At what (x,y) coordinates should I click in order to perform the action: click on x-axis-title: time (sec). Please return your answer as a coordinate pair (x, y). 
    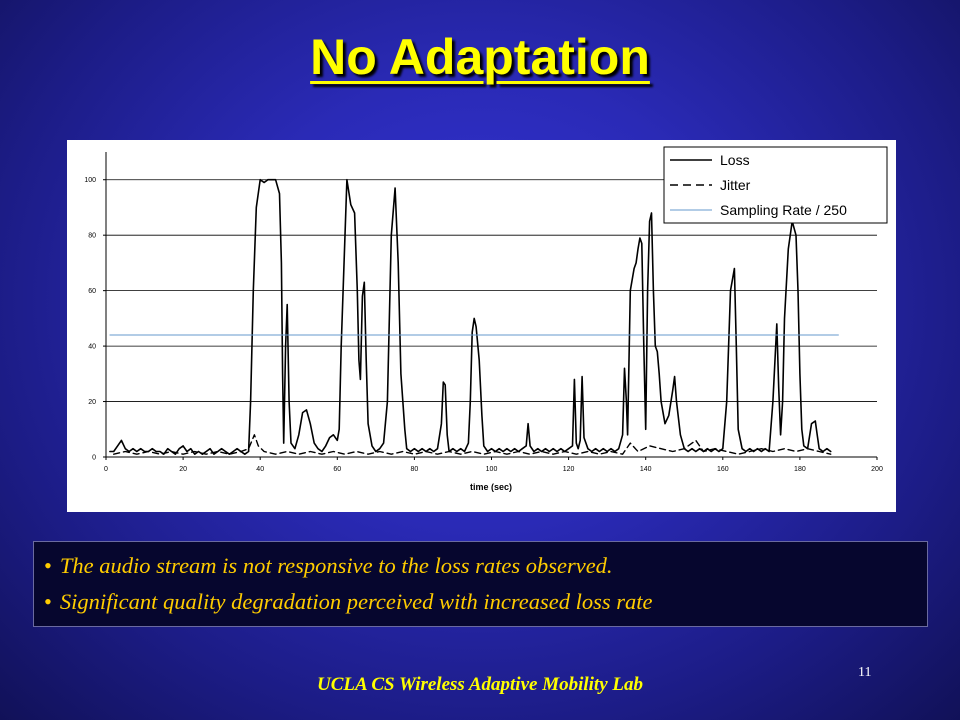
    Looking at the image, I should click on (491, 487).